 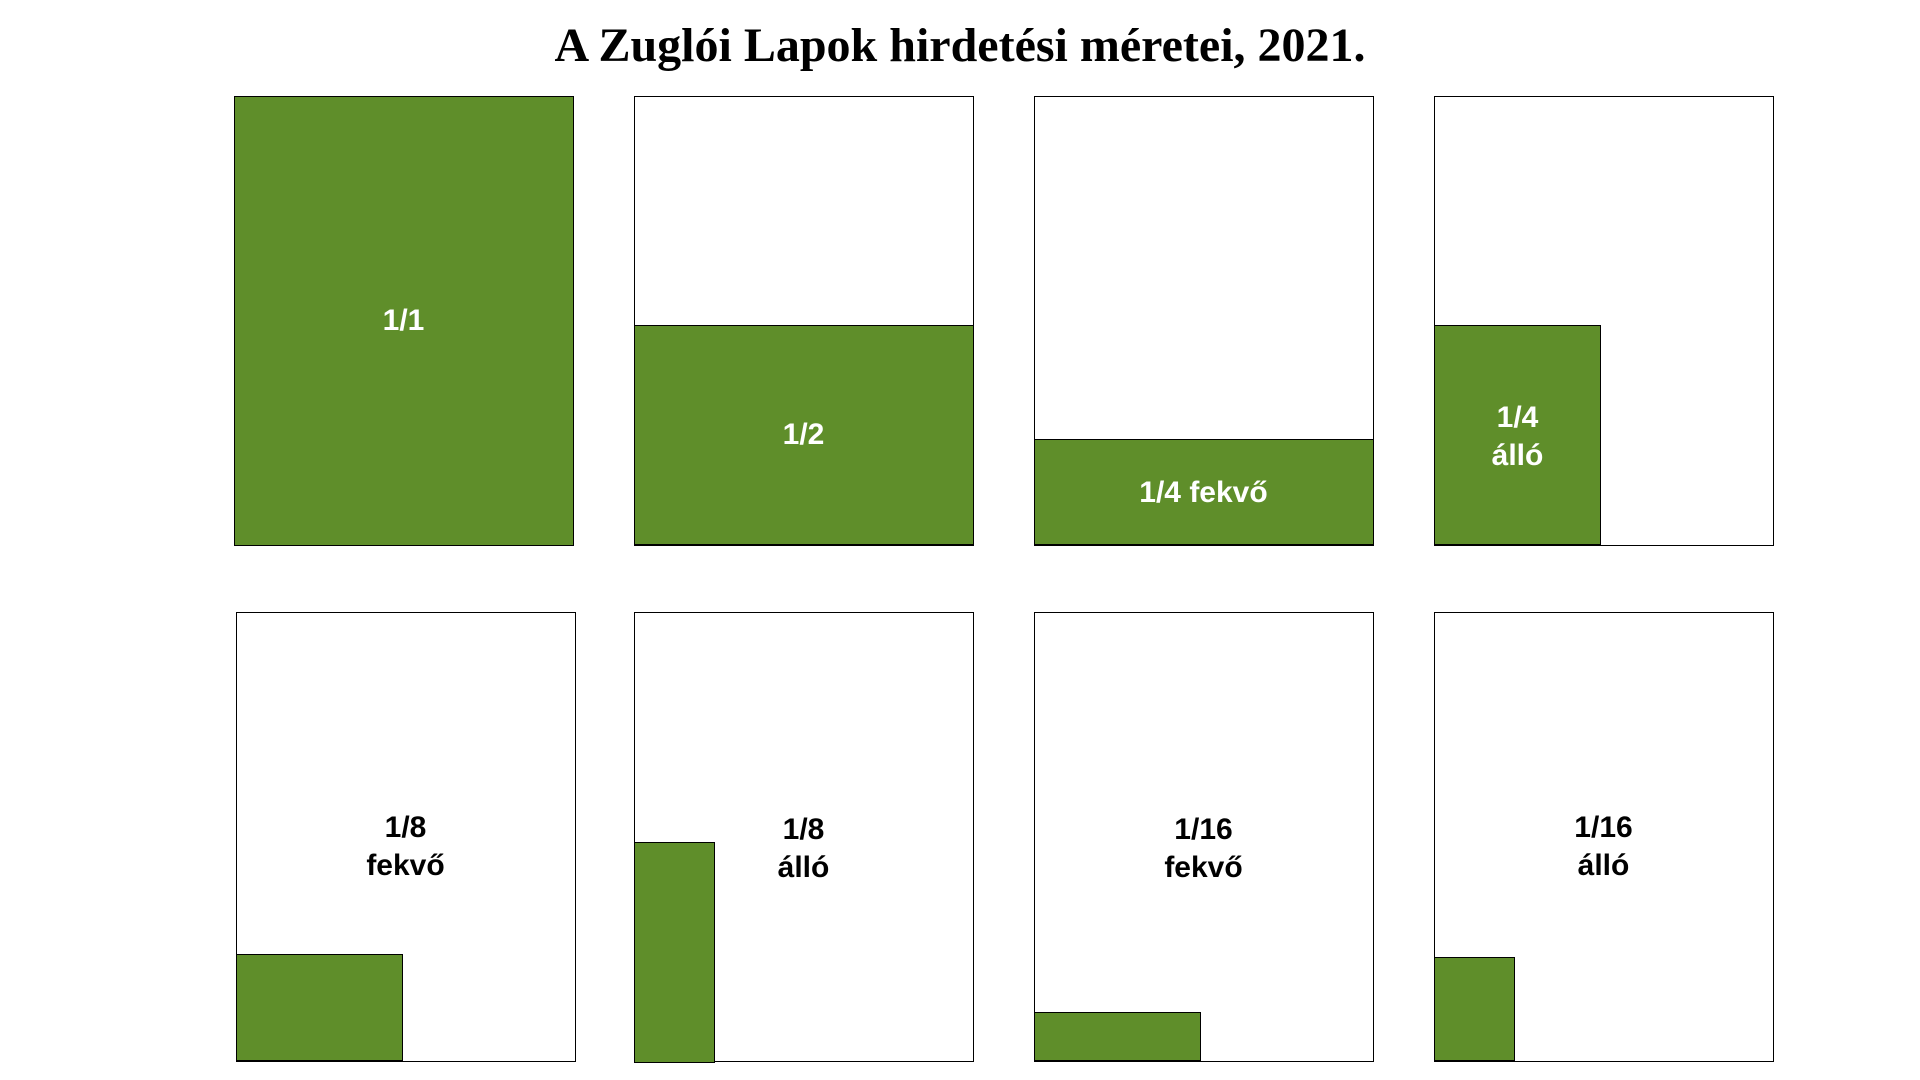 I want to click on ad-label-line: 1/1, so click(x=403, y=320).